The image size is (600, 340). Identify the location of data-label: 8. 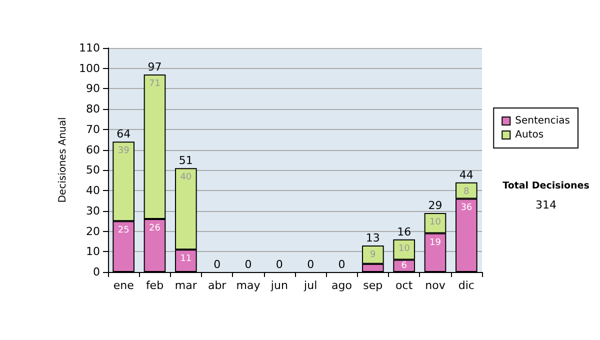
(467, 191).